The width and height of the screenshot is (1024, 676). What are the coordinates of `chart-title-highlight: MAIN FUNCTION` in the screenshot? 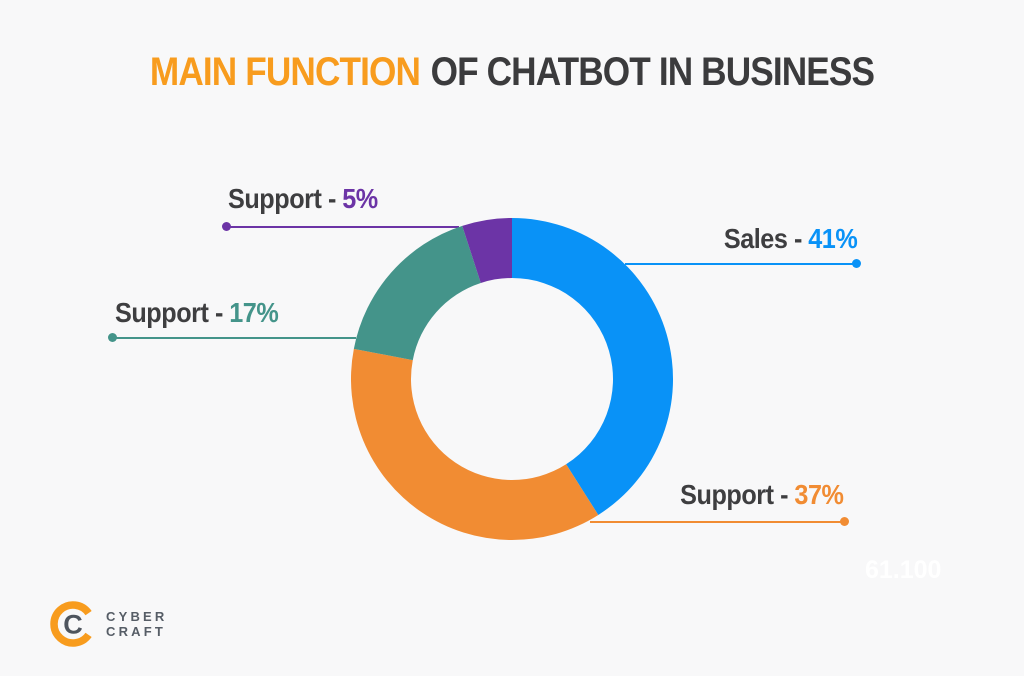 It's located at (285, 72).